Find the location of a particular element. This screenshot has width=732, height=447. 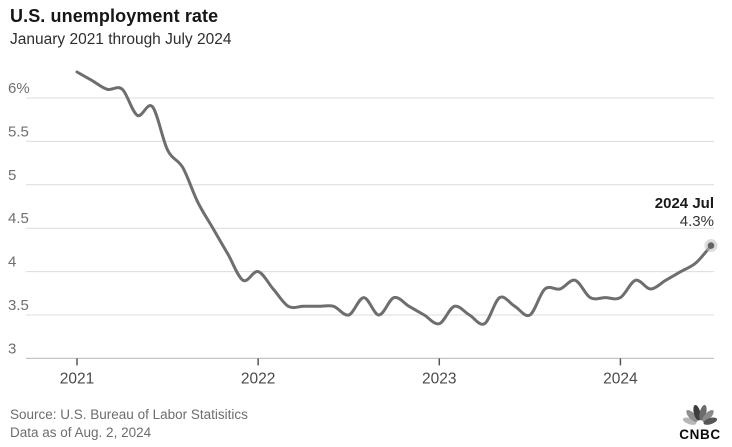

page-subtitle: January 2021 through July 2024 is located at coordinates (121, 39).